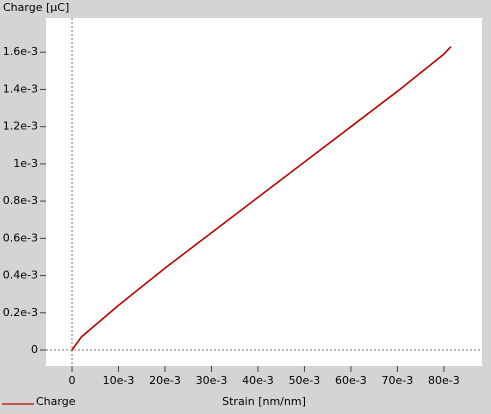 This screenshot has height=414, width=491. What do you see at coordinates (34, 349) in the screenshot?
I see `y-tick-label: 0` at bounding box center [34, 349].